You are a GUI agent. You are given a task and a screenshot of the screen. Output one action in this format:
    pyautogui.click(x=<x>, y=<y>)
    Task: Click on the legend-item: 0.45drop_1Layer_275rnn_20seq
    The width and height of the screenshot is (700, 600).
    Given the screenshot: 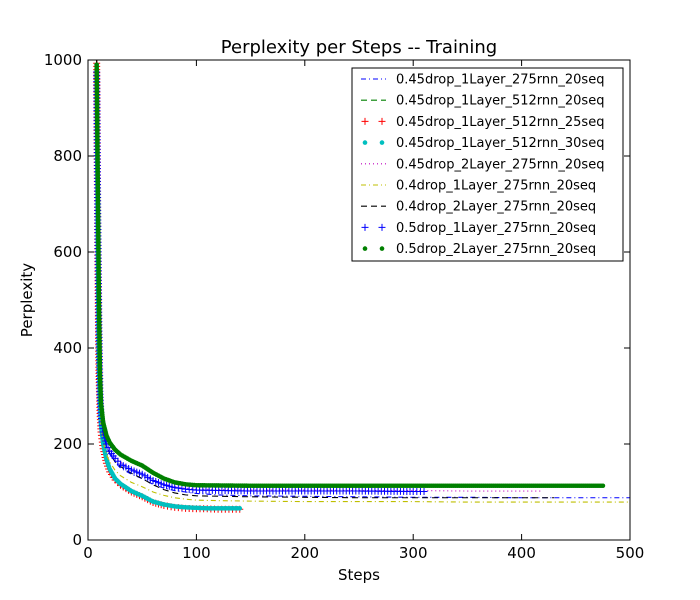 What is the action you would take?
    pyautogui.click(x=482, y=80)
    